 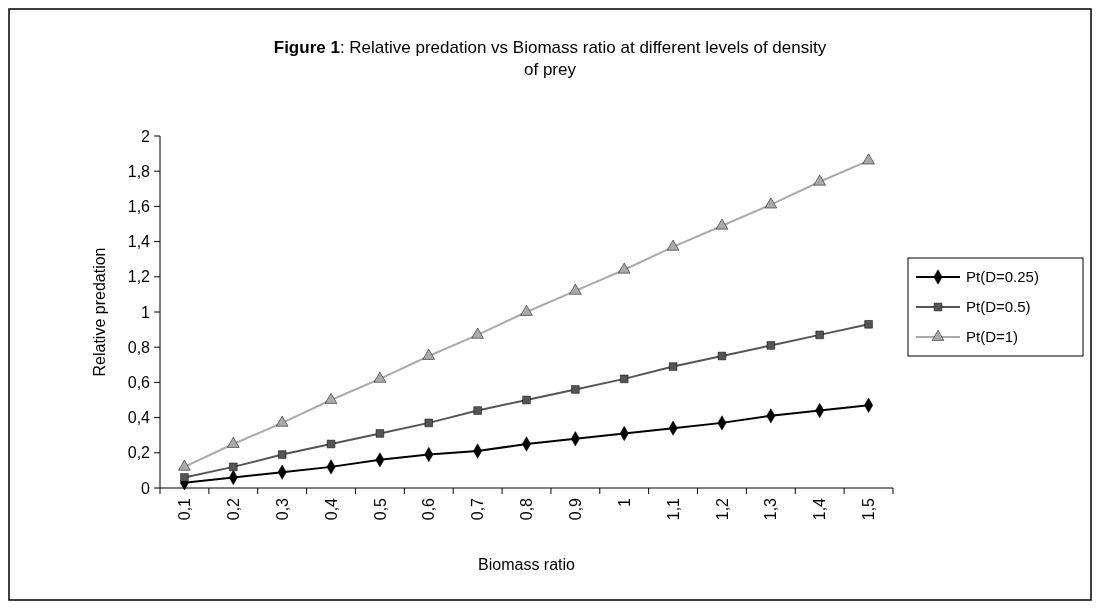 I want to click on x-tick-label: 0,4, so click(x=331, y=509).